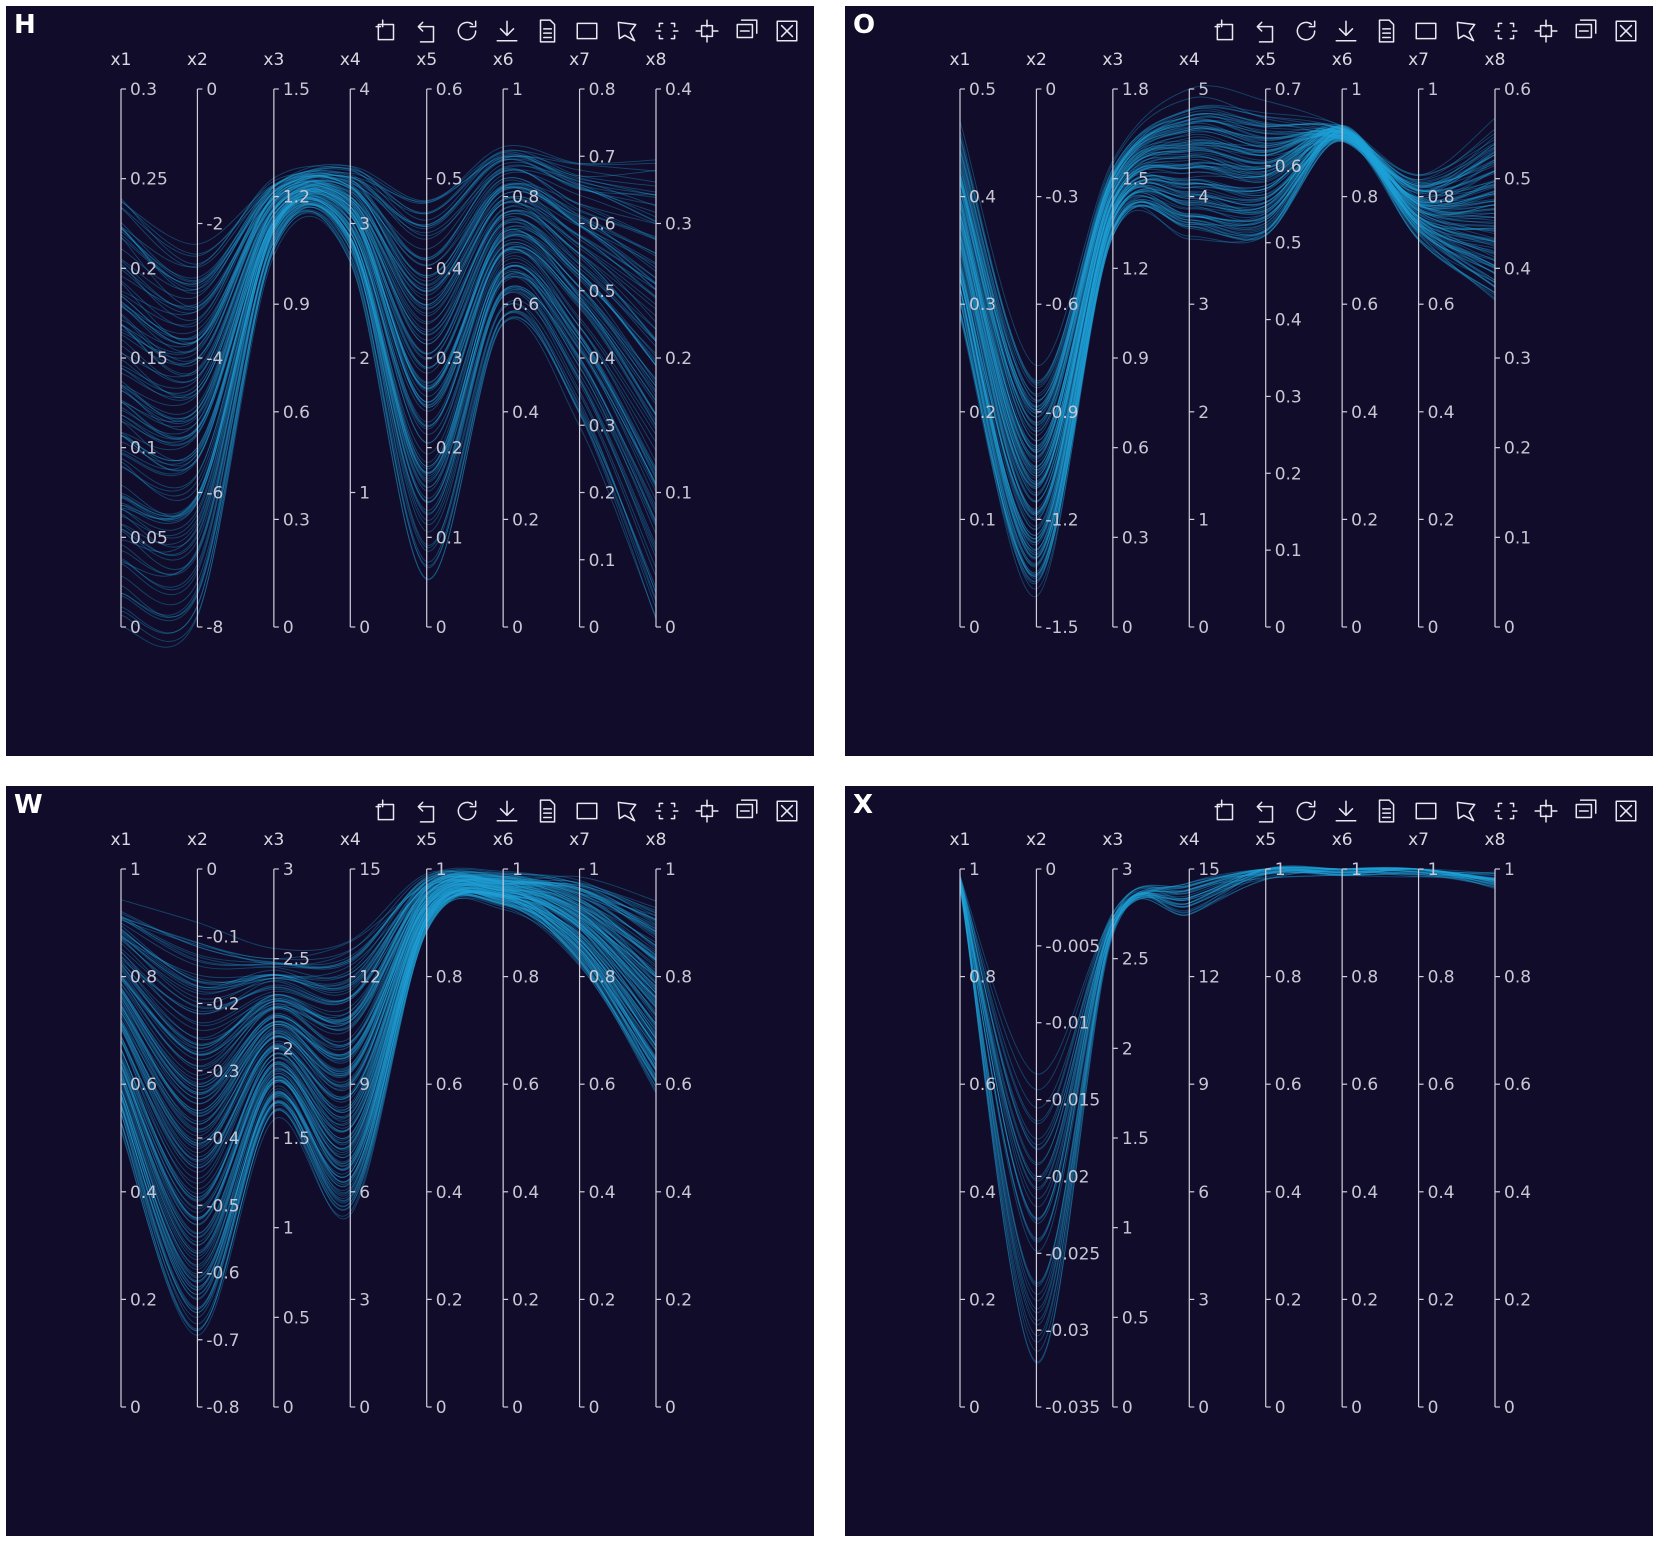  I want to click on axis-x3: x3 0 0.3 0.6 0.9 1.2 1.5 1.8, so click(1125, 344).